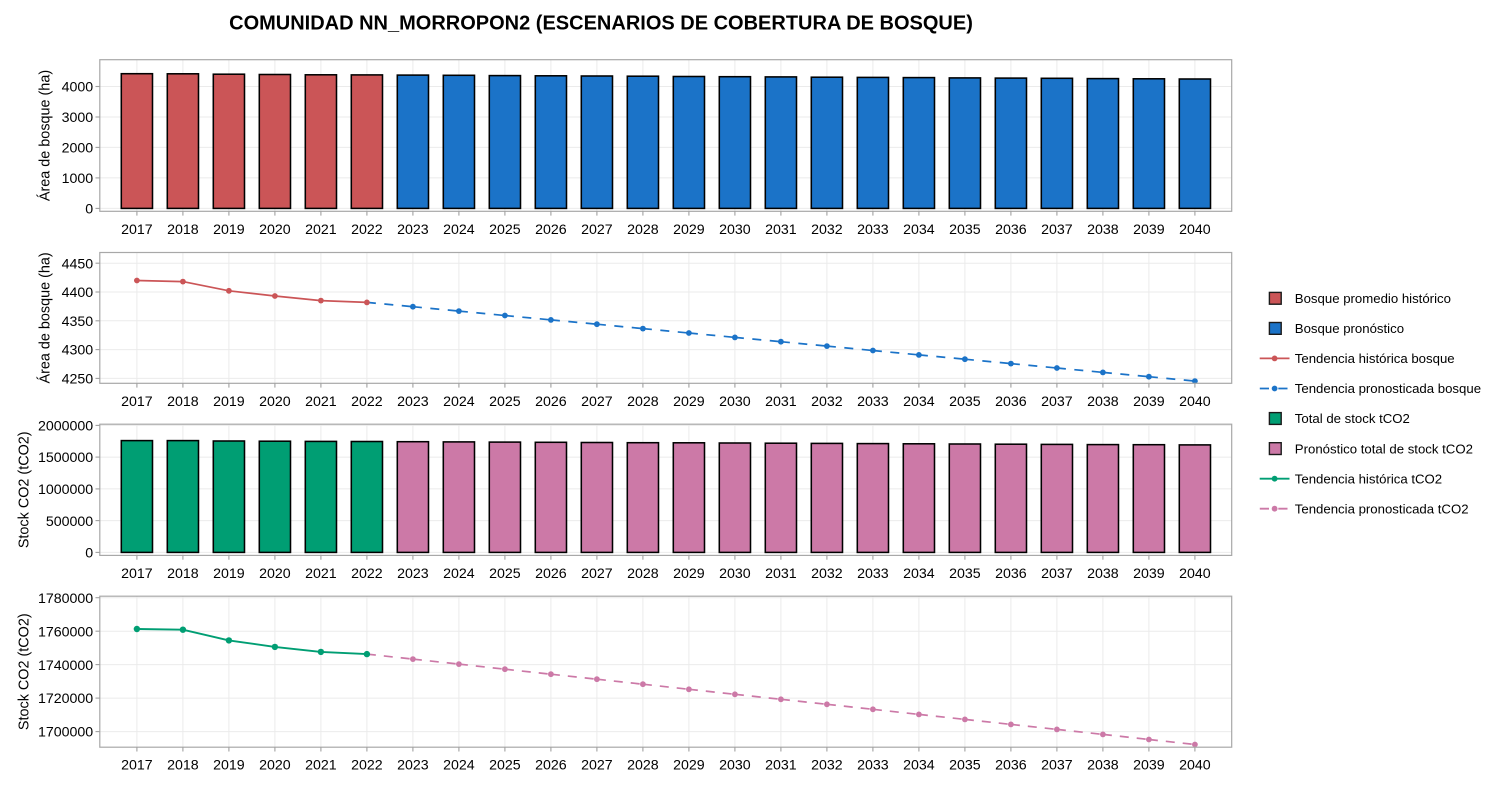  What do you see at coordinates (413, 766) in the screenshot?
I see `svg-text: 2023` at bounding box center [413, 766].